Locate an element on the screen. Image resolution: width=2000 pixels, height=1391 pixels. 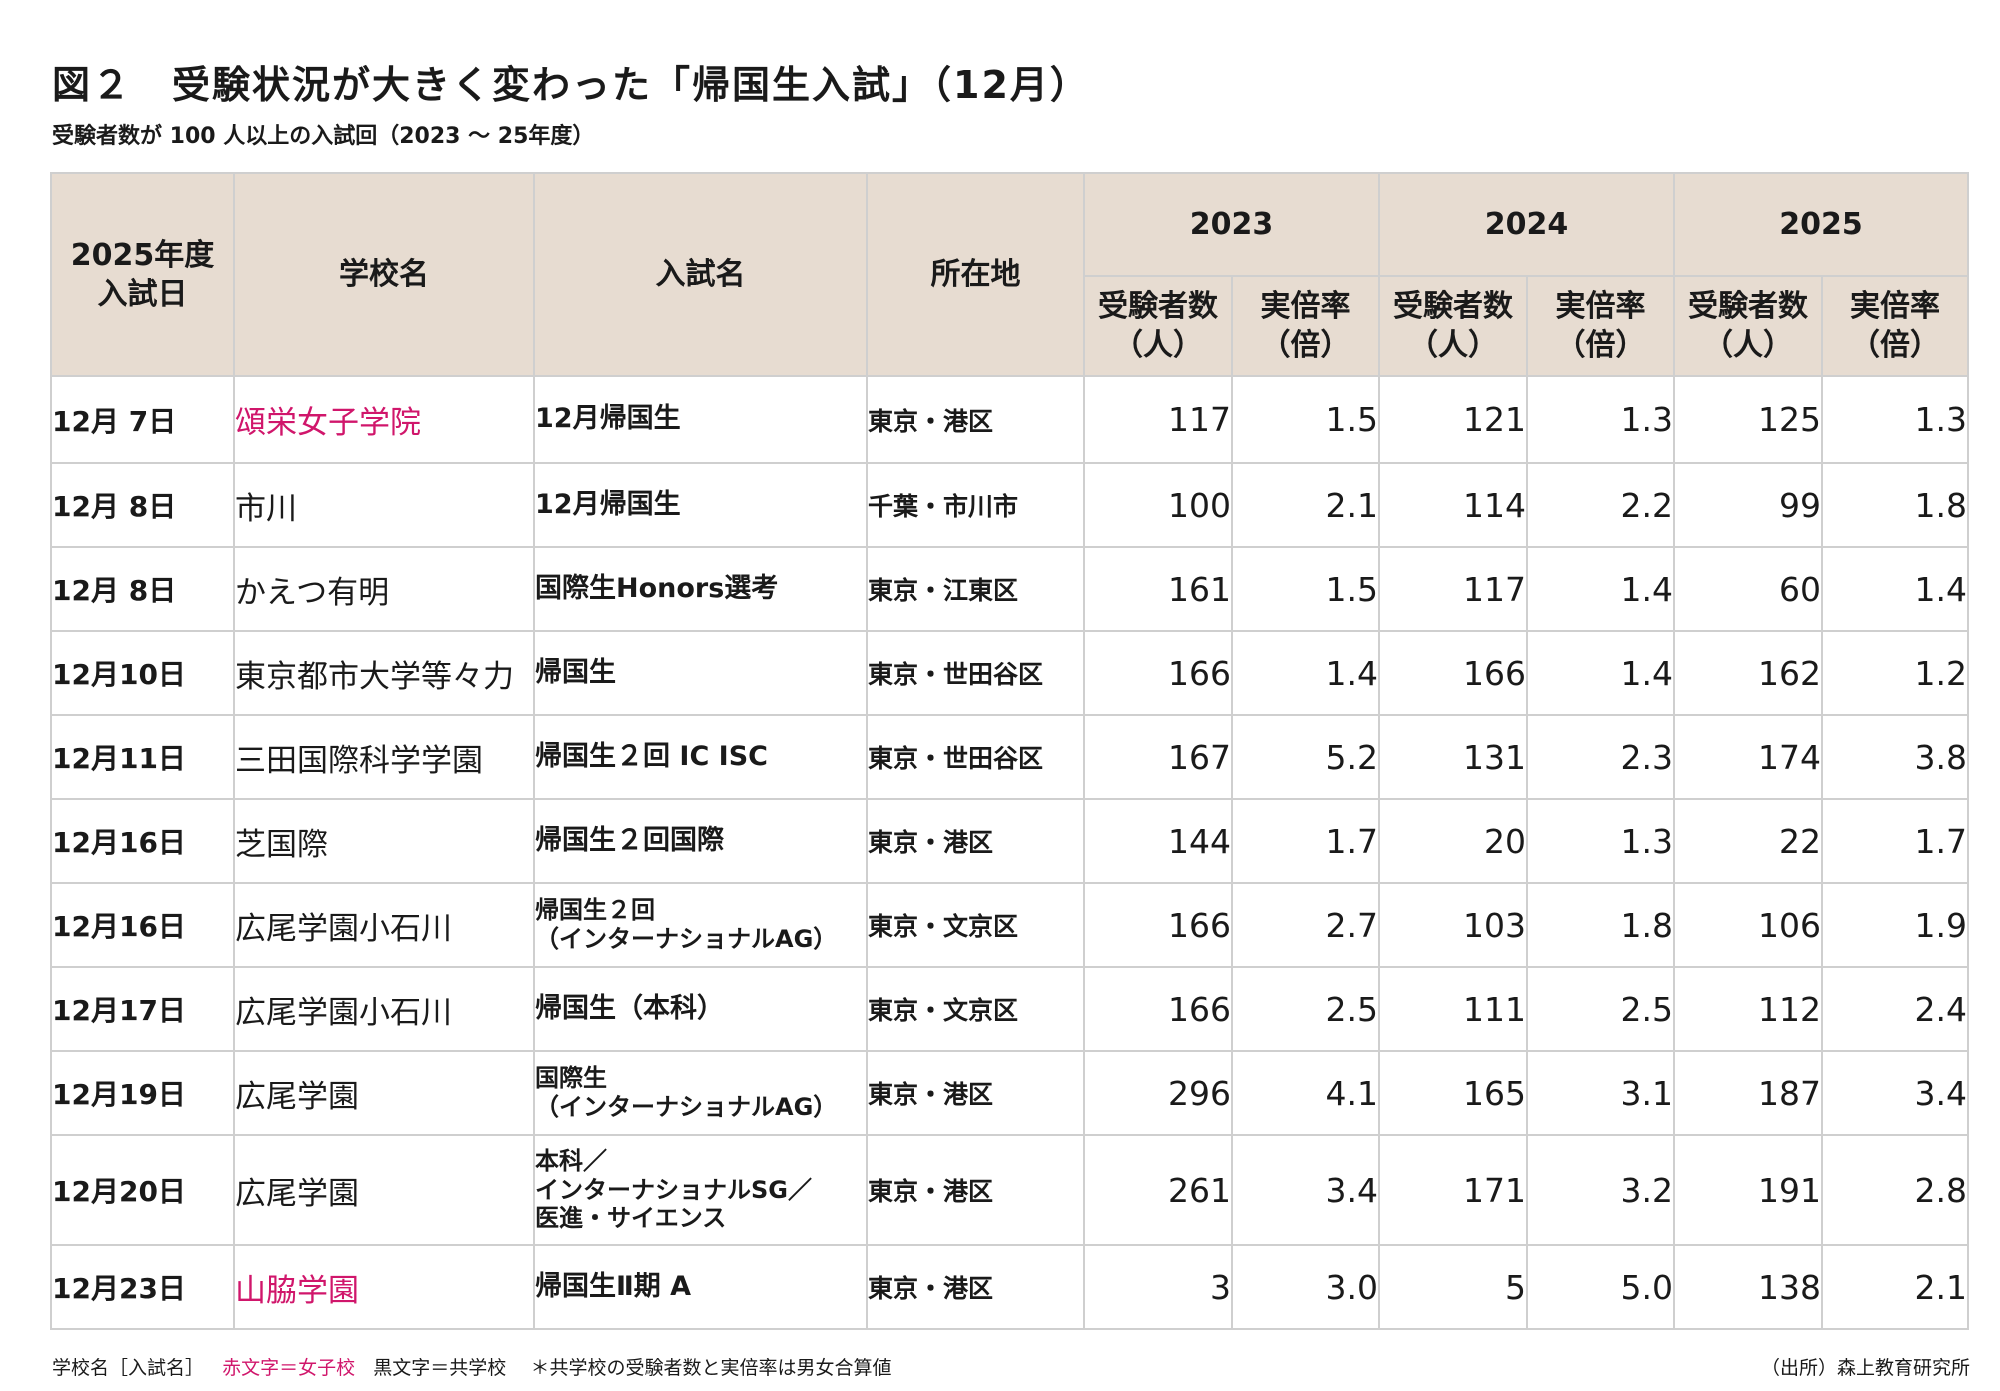
exam-date-cell: 12月20日 is located at coordinates (142, 1190).